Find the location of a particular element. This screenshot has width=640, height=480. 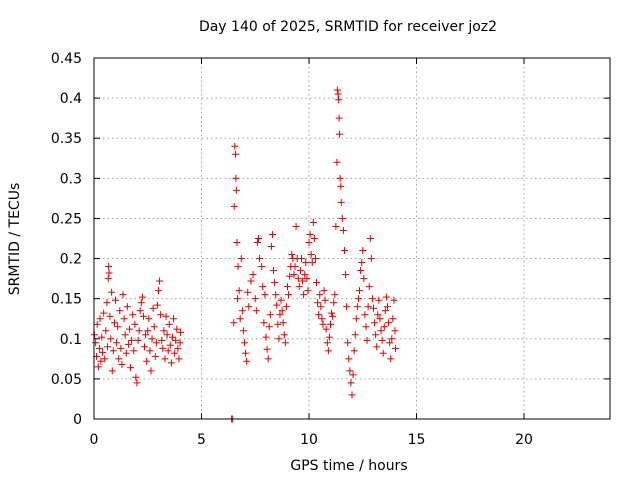

x-tick-label: 15 is located at coordinates (417, 440).